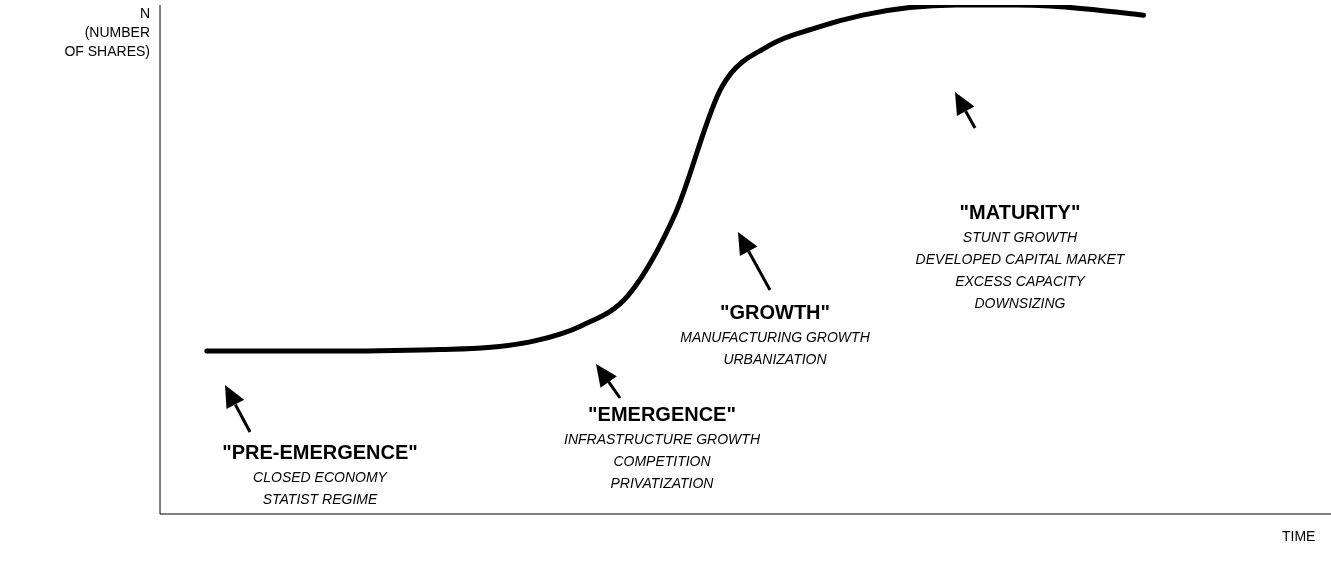  I want to click on annotation: "GROWTH" MANUFACTURING GROWTH URBANIZATION, so click(775, 334).